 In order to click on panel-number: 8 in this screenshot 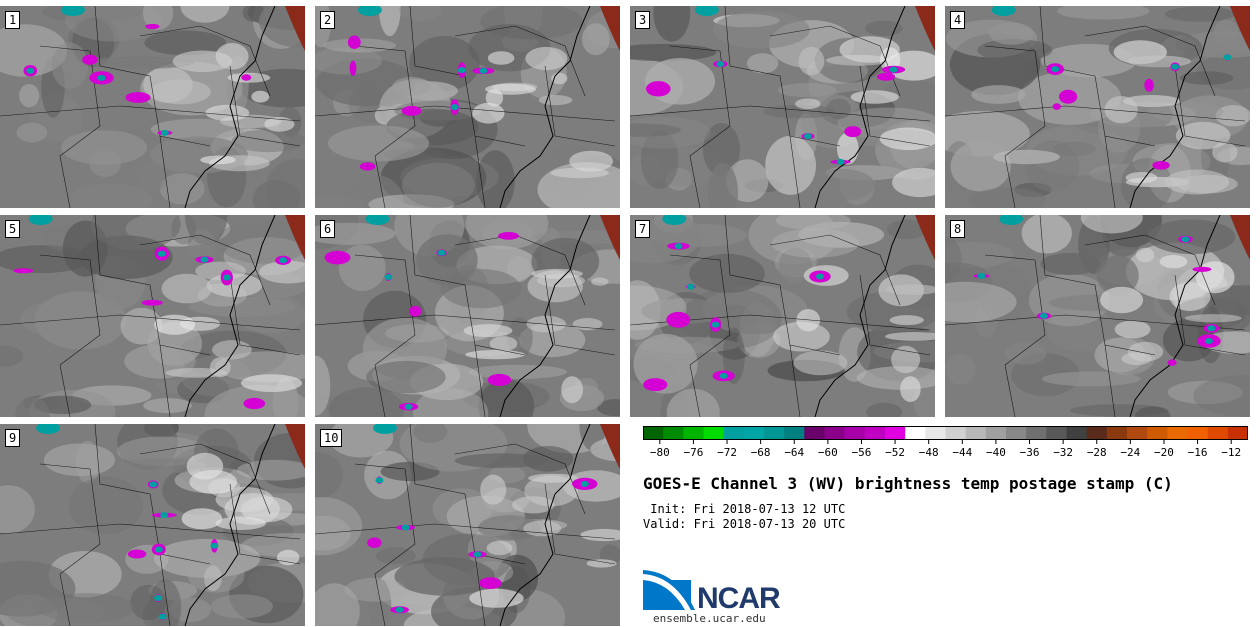, I will do `click(958, 229)`.